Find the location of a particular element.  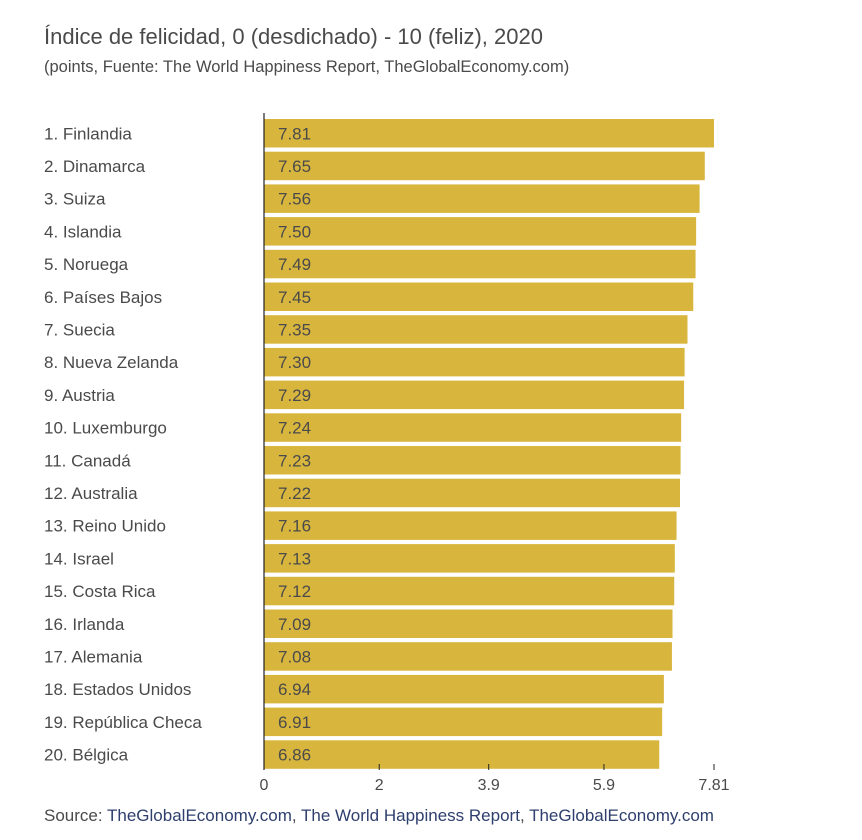

x-tick-label: 2 is located at coordinates (379, 785).